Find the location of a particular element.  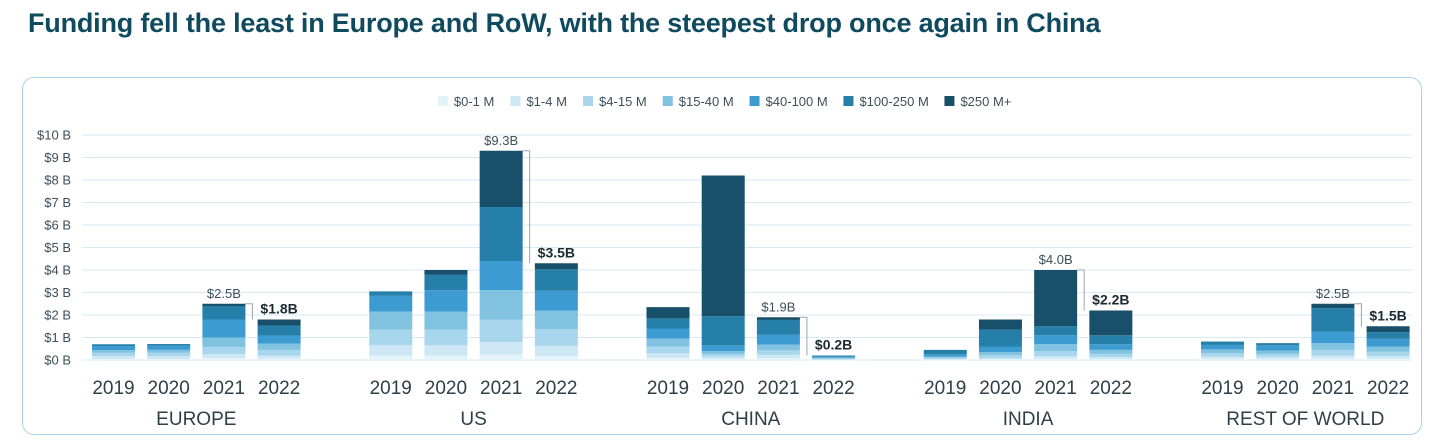

region-label: REST OF WORLD is located at coordinates (1305, 419).